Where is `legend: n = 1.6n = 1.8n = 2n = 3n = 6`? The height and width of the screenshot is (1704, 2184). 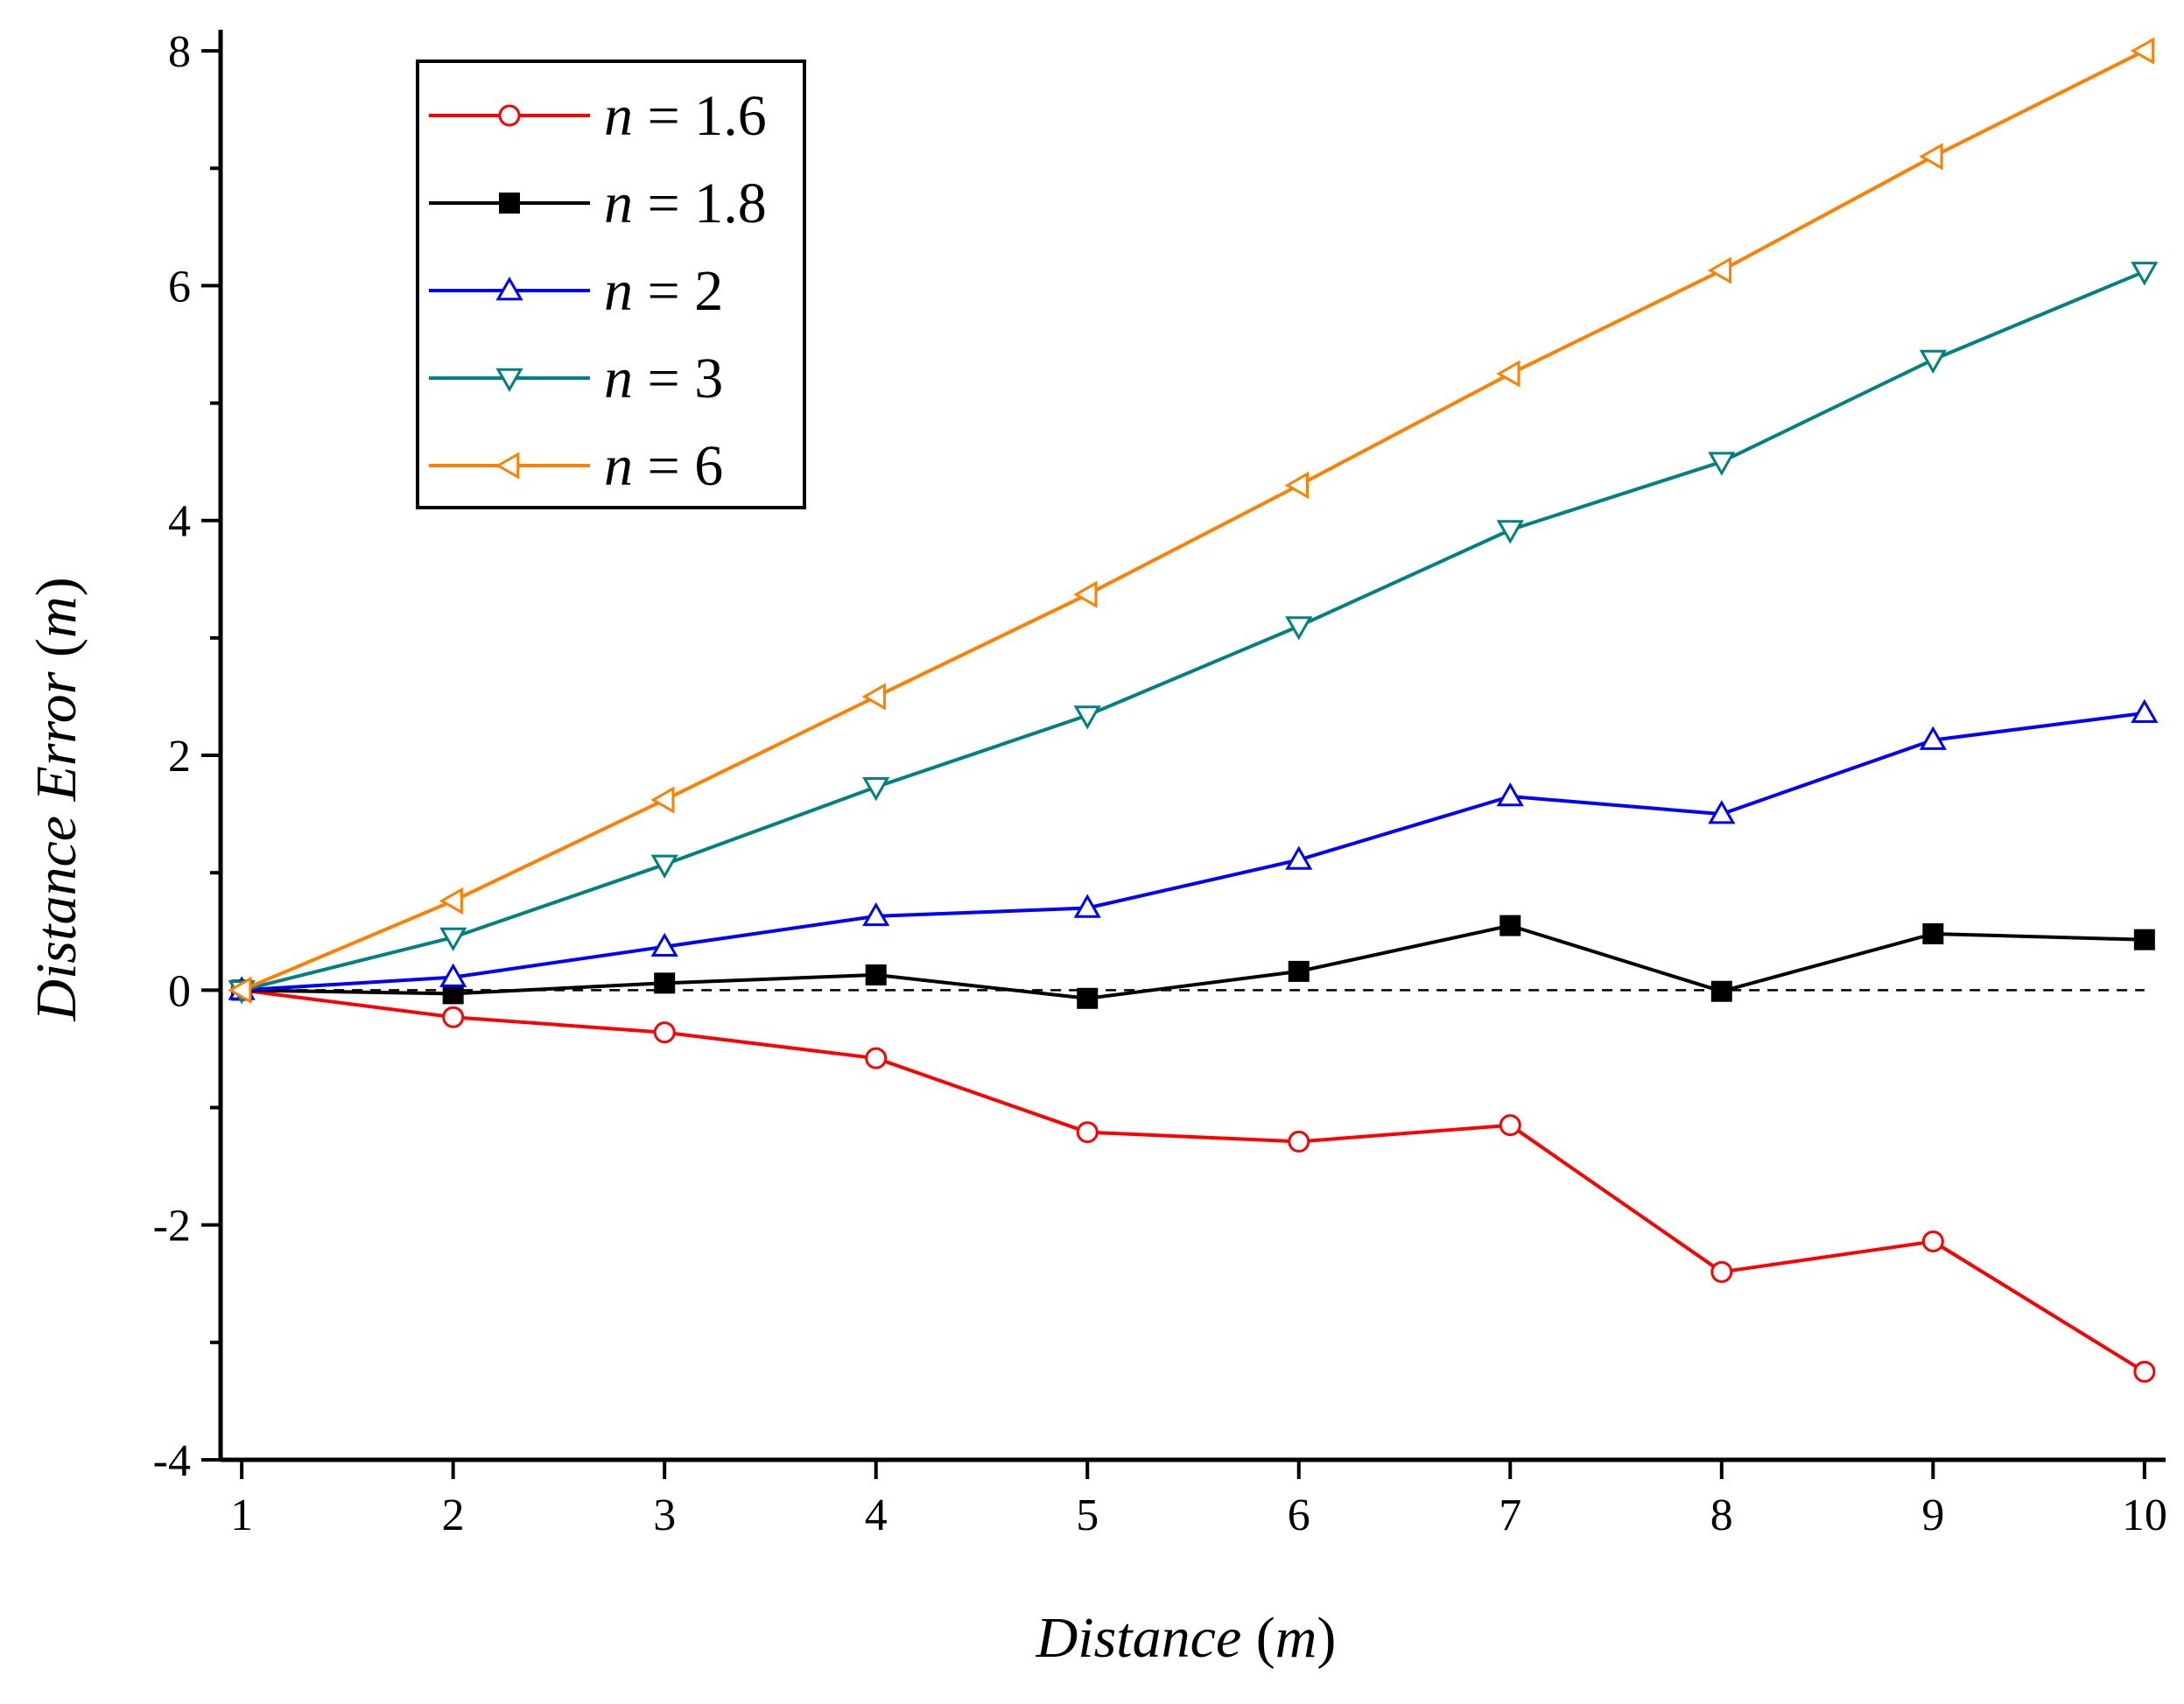 legend: n = 1.6n = 1.8n = 2n = 3n = 6 is located at coordinates (611, 284).